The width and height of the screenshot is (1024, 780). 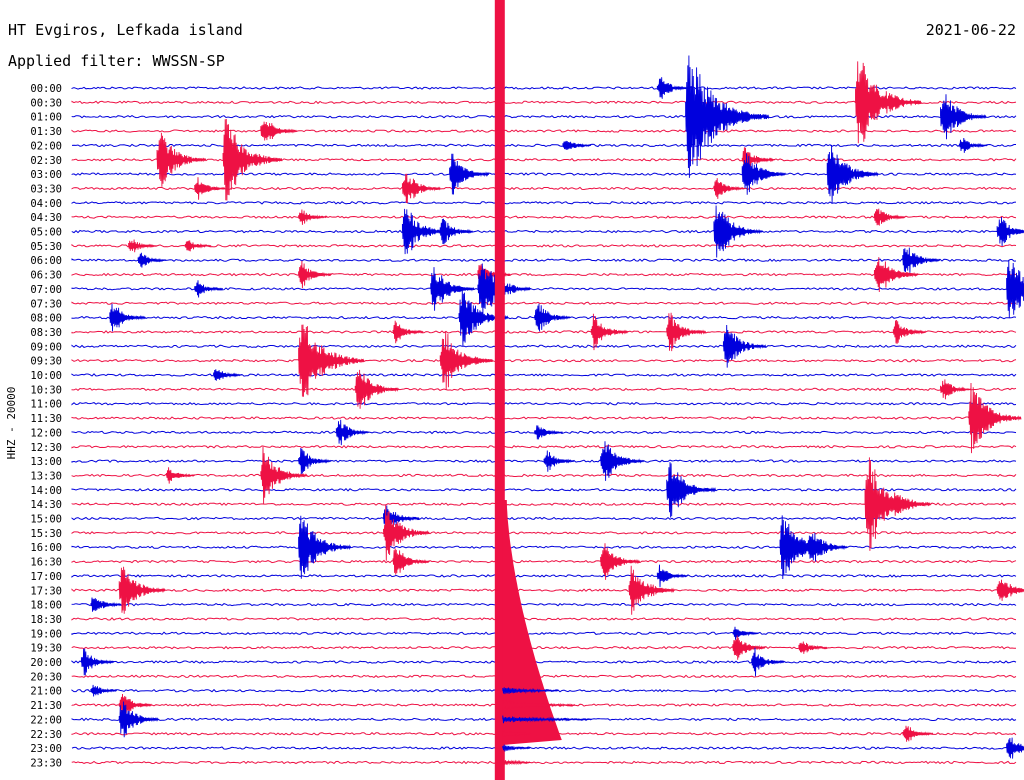 I want to click on time-tick-label: 09:30, so click(x=46, y=362).